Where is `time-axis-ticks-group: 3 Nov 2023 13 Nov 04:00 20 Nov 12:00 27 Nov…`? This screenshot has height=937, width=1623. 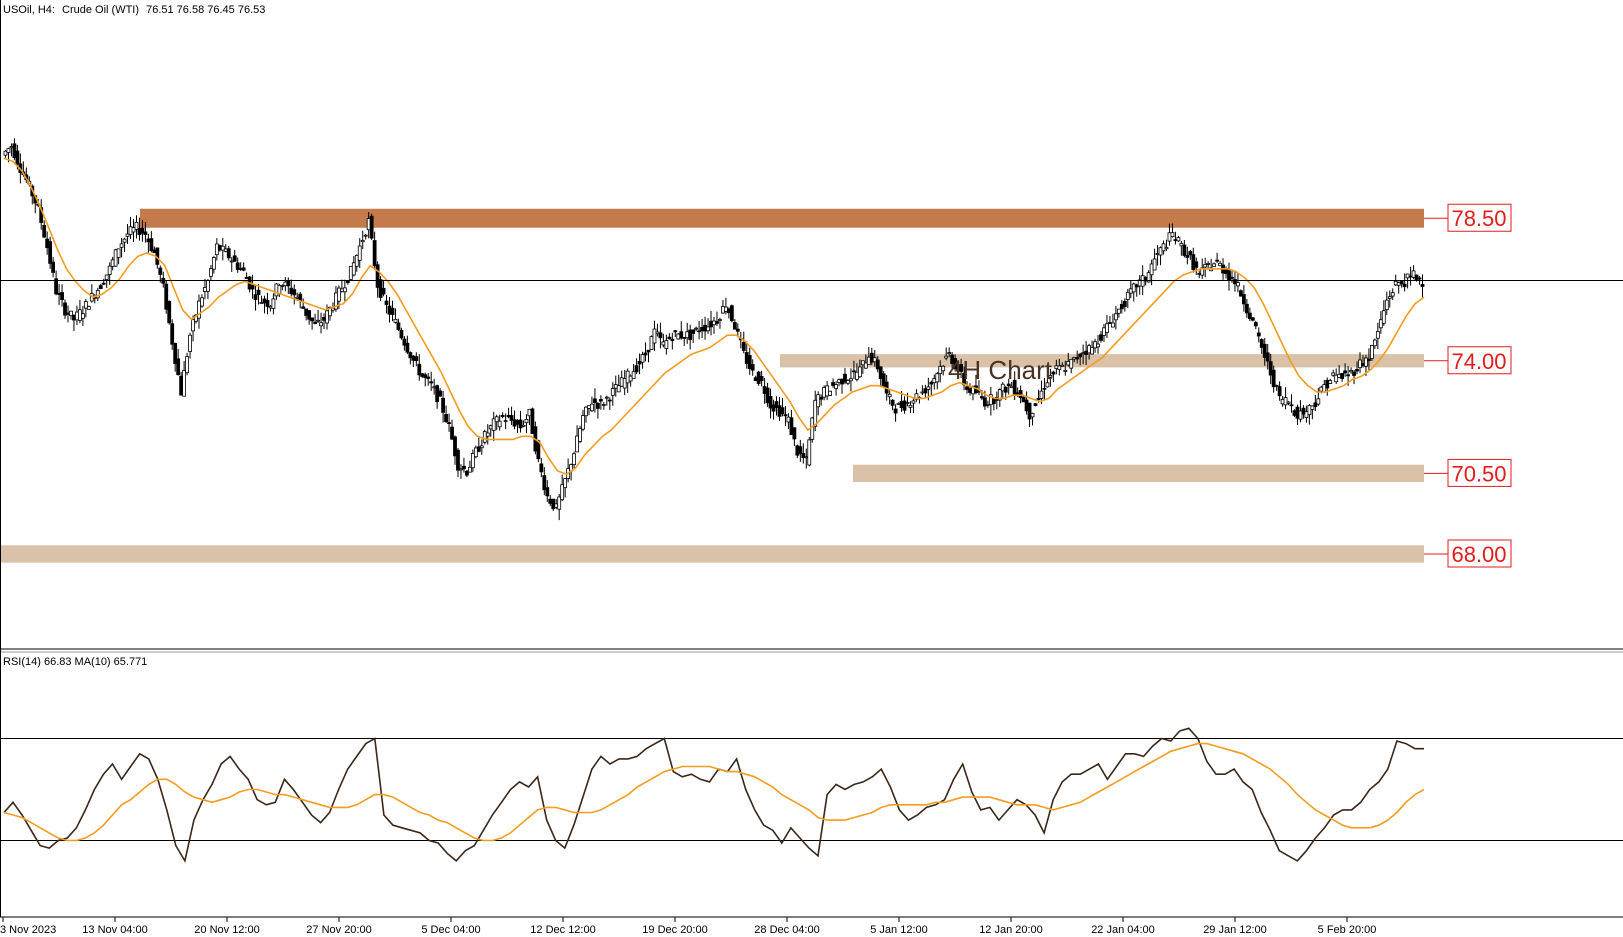 time-axis-ticks-group: 3 Nov 2023 13 Nov 04:00 20 Nov 12:00 27 Nov… is located at coordinates (688, 926).